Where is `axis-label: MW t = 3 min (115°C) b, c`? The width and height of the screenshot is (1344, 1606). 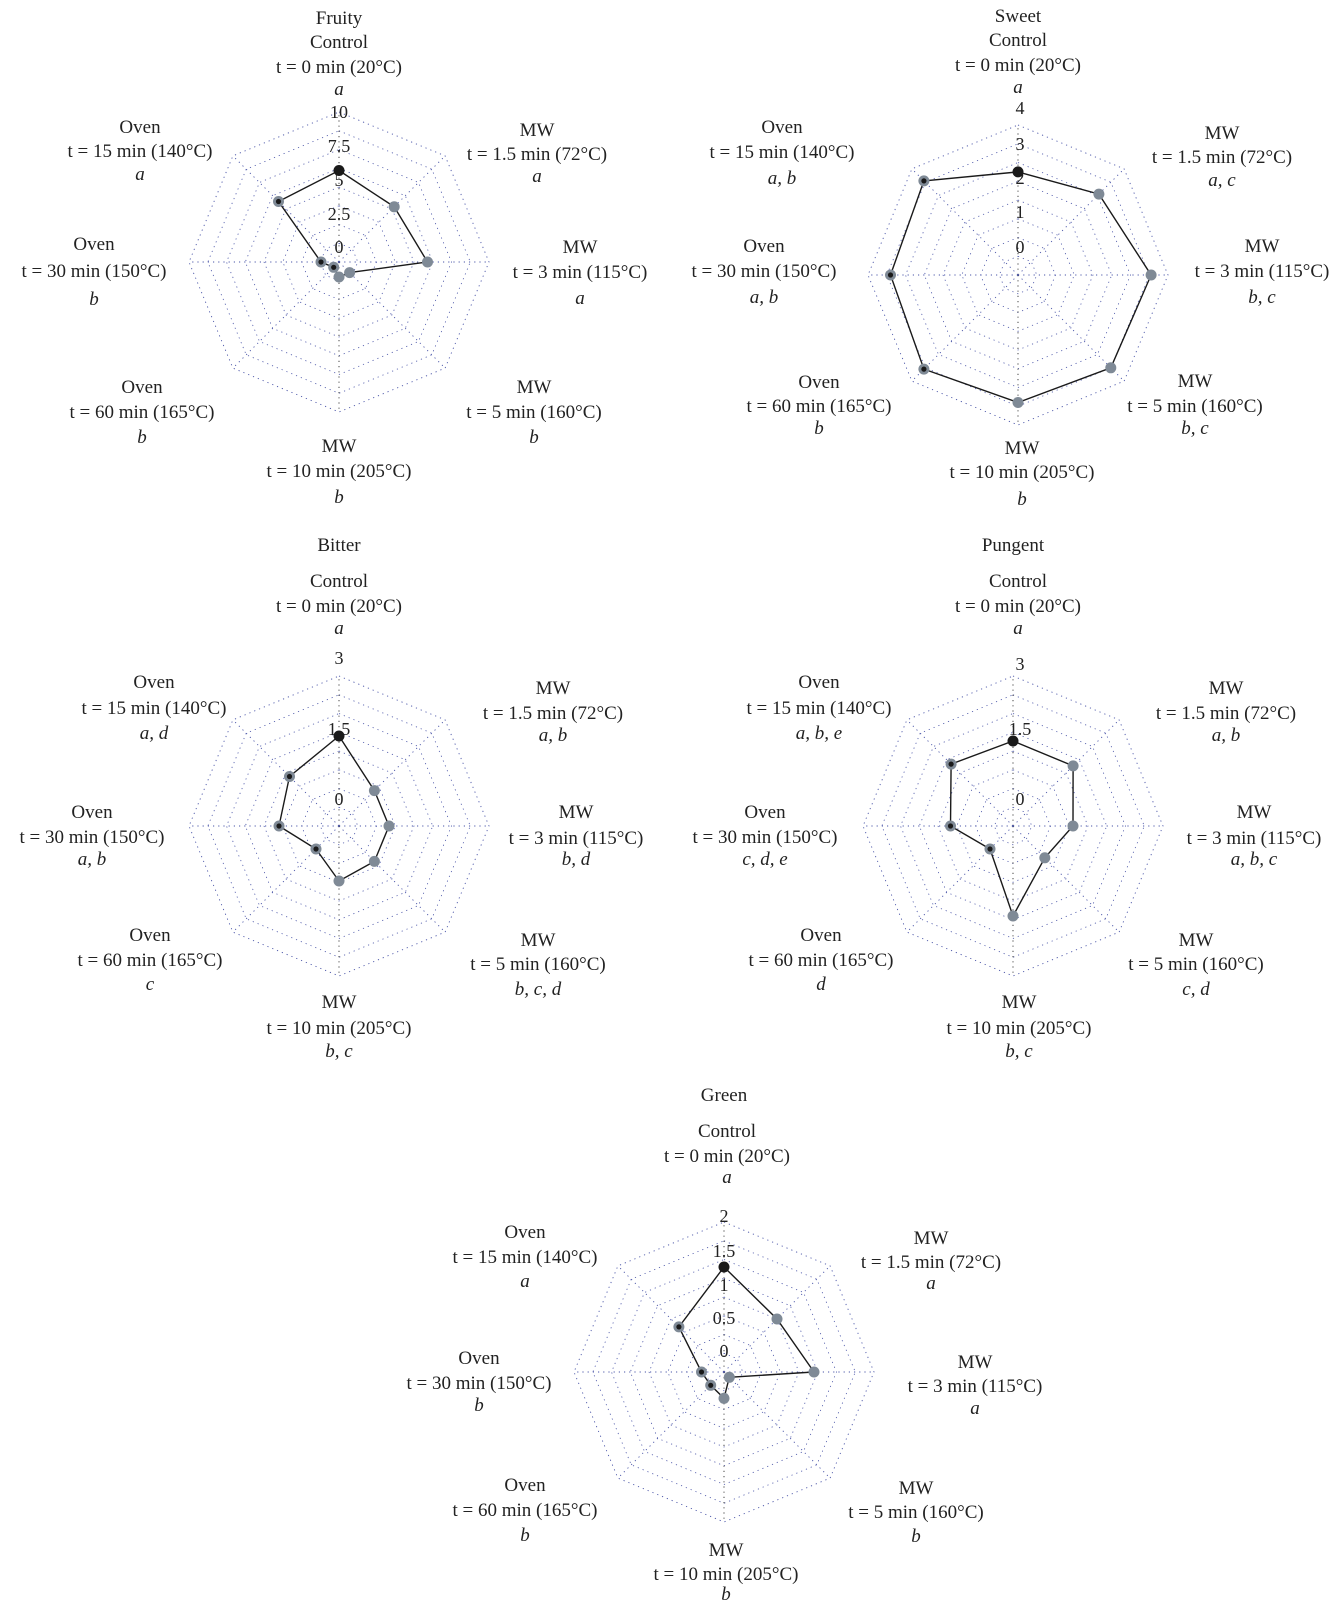
axis-label: MW t = 3 min (115°C) b, c is located at coordinates (1262, 272).